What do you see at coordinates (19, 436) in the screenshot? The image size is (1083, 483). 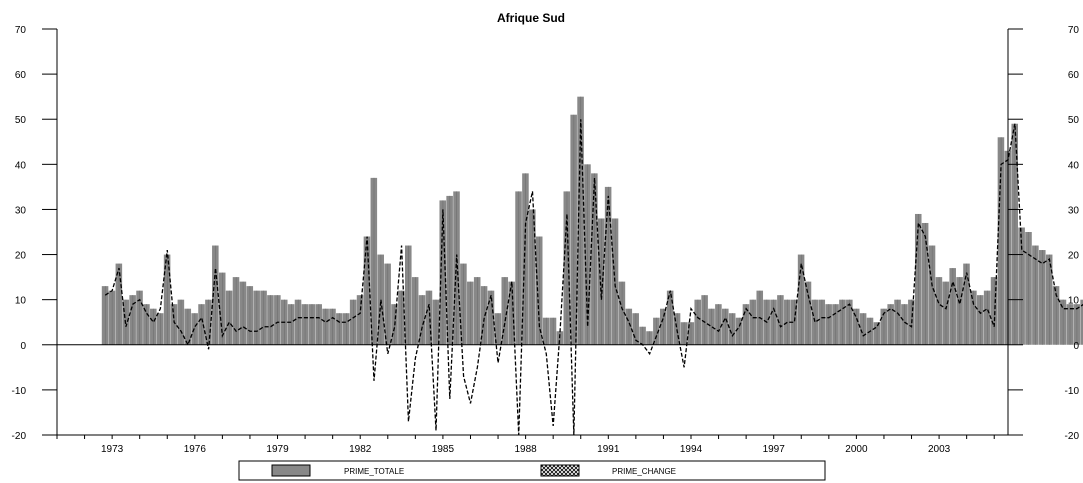 I see `y-tick-label-left: -20` at bounding box center [19, 436].